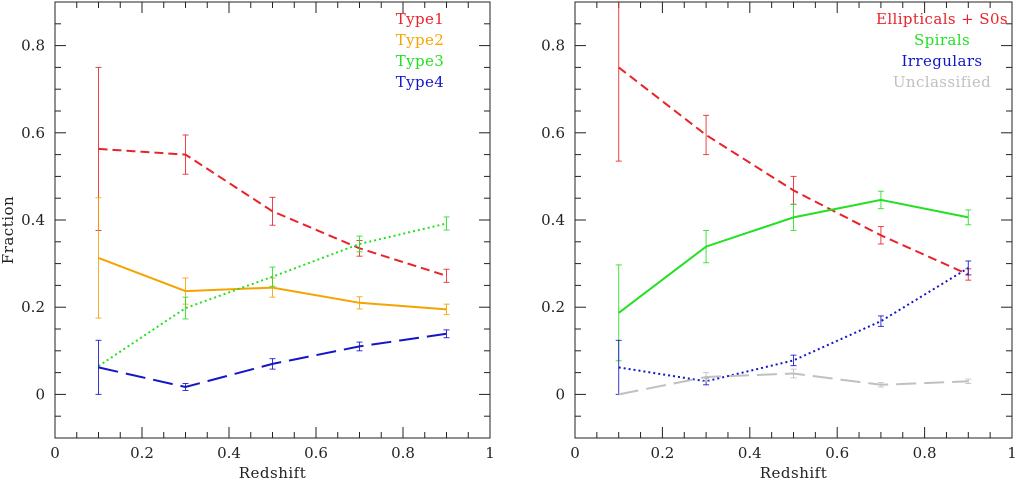 Image resolution: width=1019 pixels, height=481 pixels. Describe the element at coordinates (8, 230) in the screenshot. I see `y-axis-label: Fraction` at that location.